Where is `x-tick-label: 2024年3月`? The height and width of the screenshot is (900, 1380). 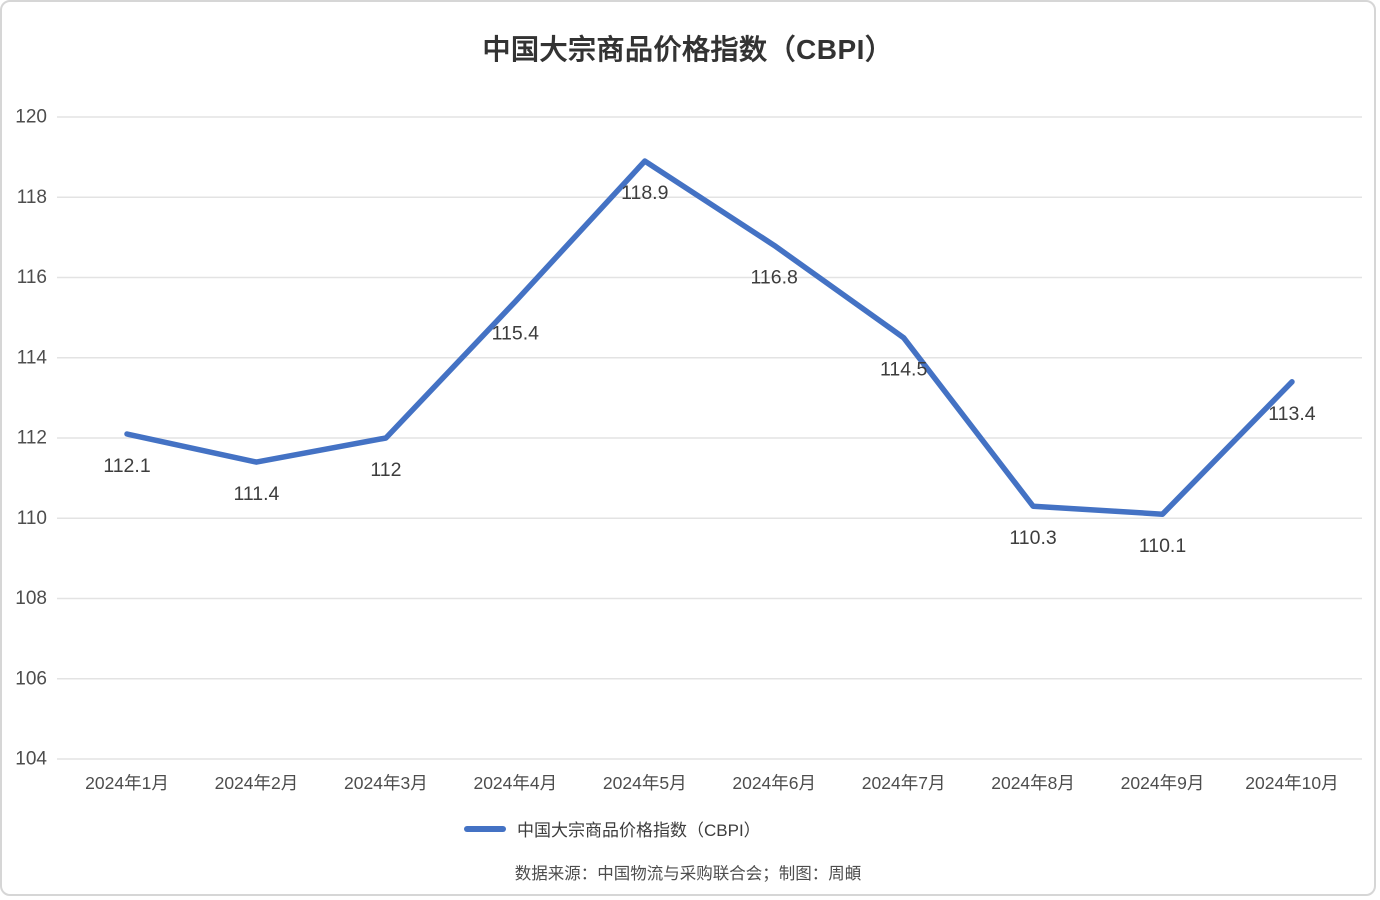
x-tick-label: 2024年3月 is located at coordinates (386, 783).